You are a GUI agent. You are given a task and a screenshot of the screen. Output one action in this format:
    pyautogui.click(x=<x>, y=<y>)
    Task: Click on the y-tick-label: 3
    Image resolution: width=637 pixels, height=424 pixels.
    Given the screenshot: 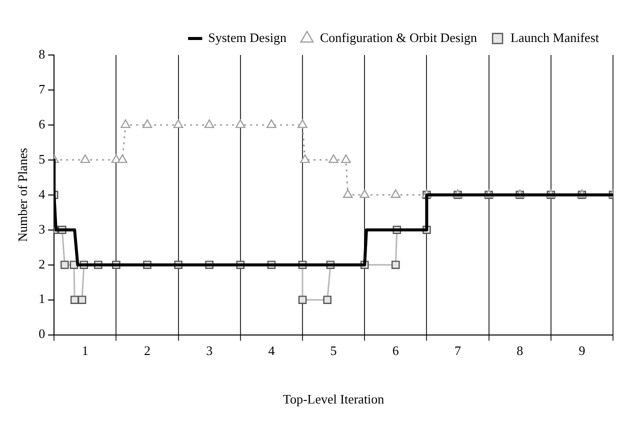 What is the action you would take?
    pyautogui.click(x=42, y=228)
    